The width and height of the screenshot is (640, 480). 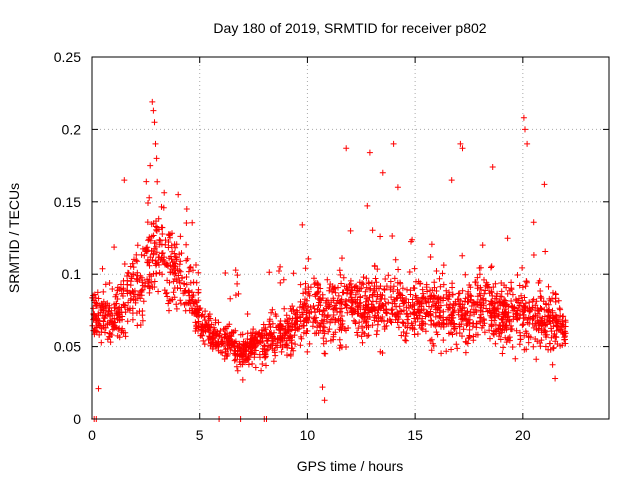 I want to click on x-tick-label: 20, so click(x=523, y=435).